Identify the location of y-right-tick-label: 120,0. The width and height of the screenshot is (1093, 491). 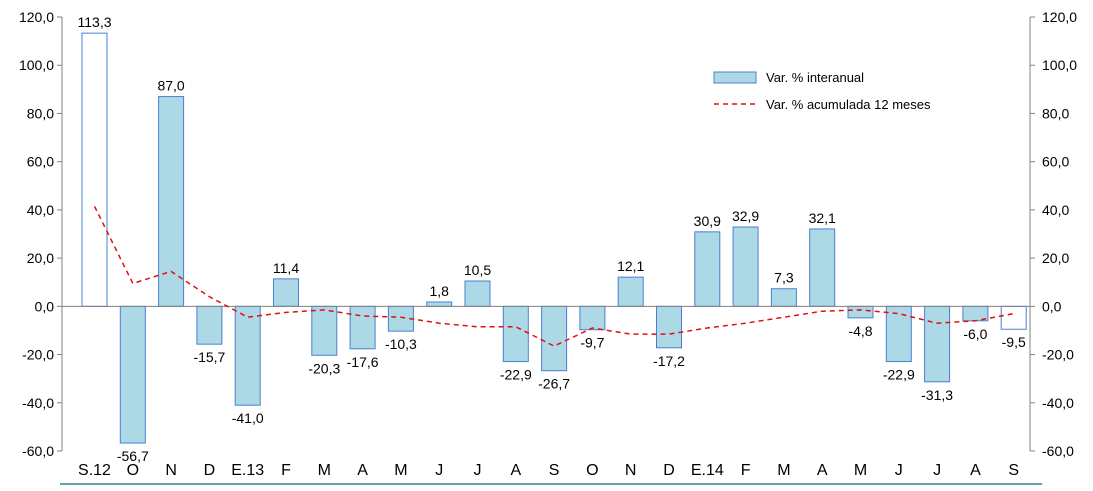
(1059, 17).